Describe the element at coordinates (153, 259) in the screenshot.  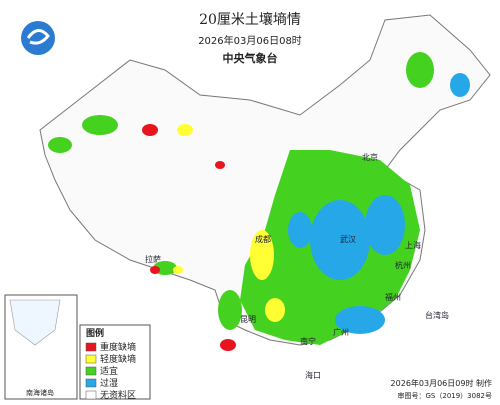
I see `place-label: 拉萨` at that location.